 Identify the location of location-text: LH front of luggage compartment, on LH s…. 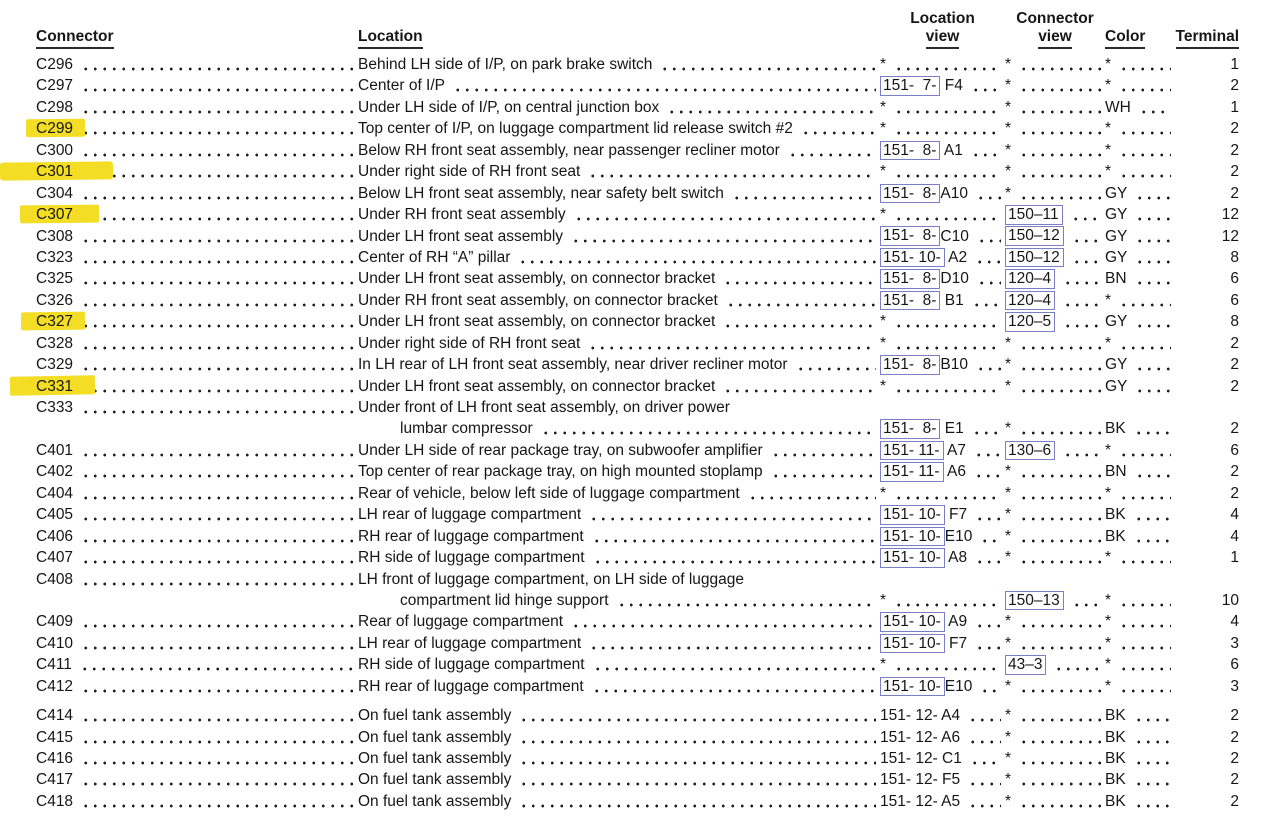
(551, 579).